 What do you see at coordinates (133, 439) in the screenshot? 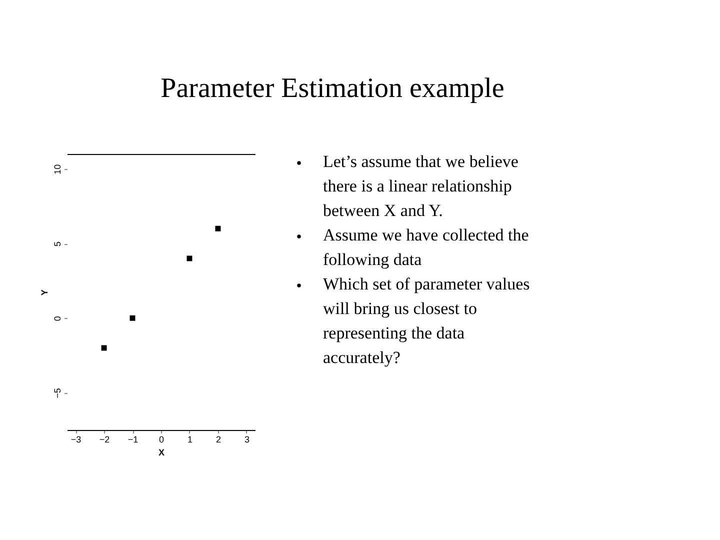
I see `x-tick-label: −1` at bounding box center [133, 439].